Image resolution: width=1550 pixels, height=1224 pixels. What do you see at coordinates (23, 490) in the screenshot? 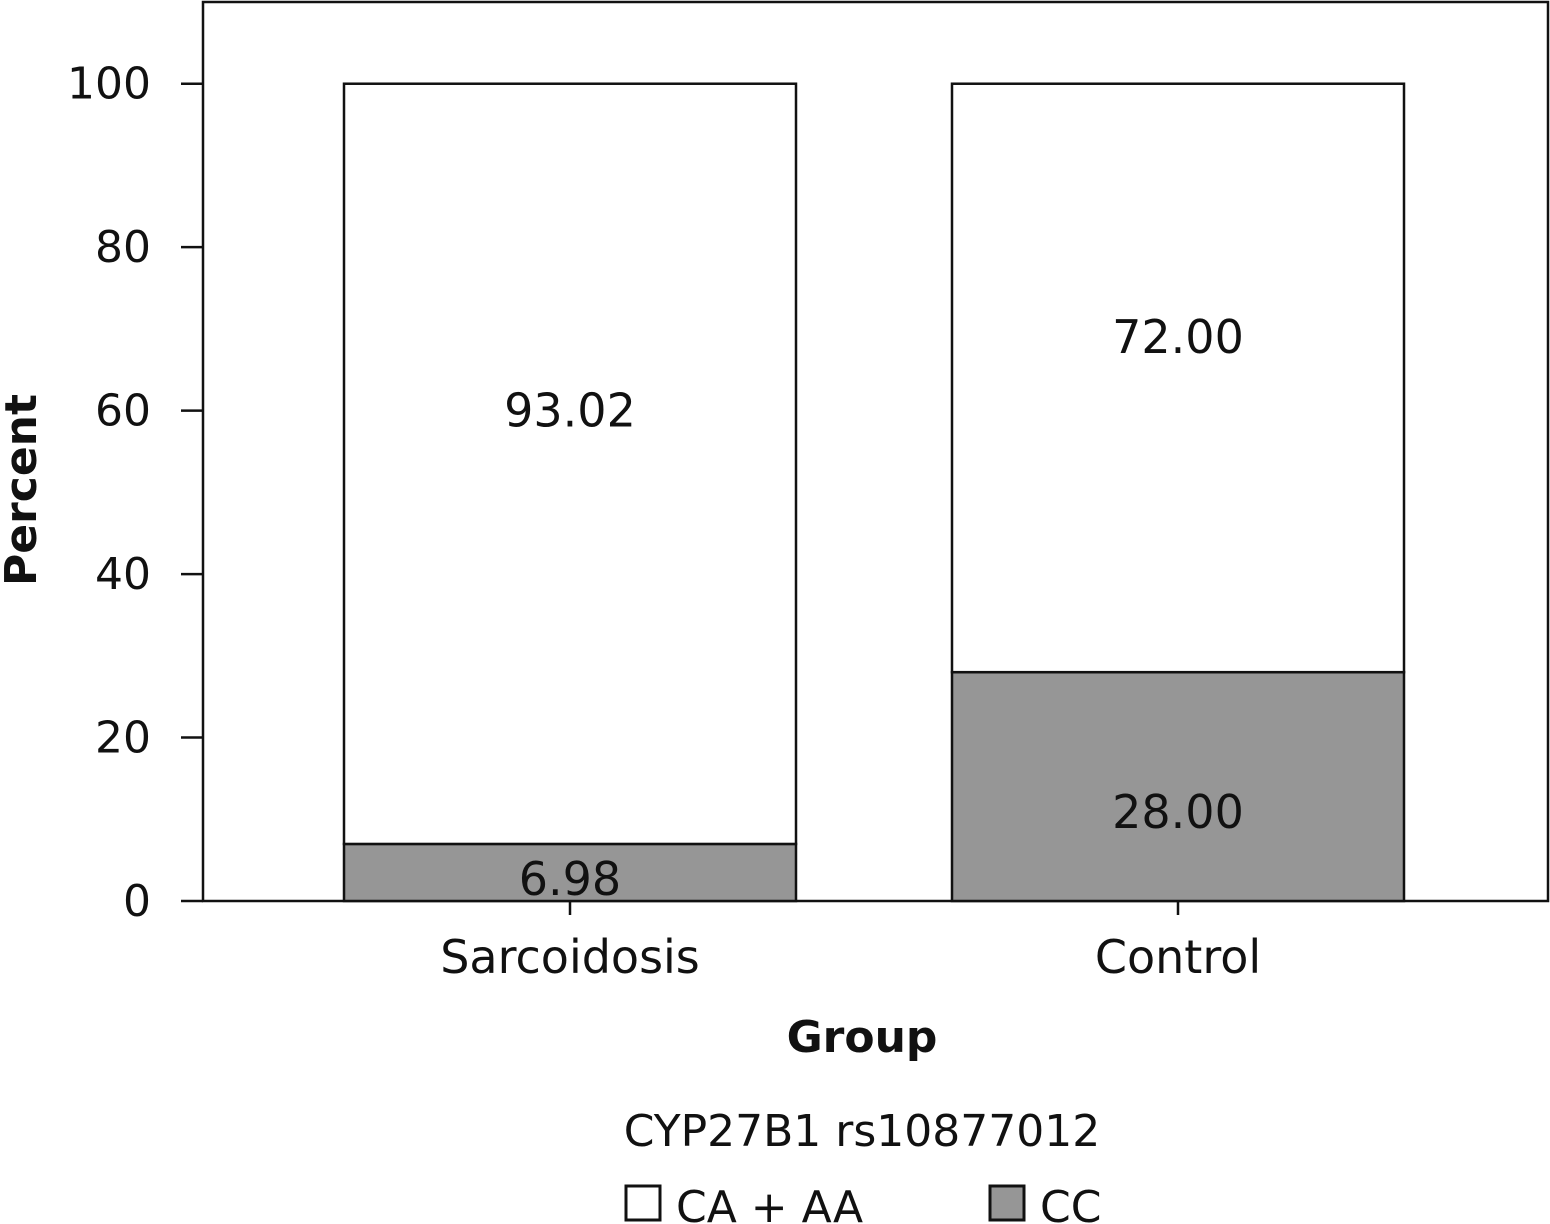
I see `y-axis-title: Percent` at bounding box center [23, 490].